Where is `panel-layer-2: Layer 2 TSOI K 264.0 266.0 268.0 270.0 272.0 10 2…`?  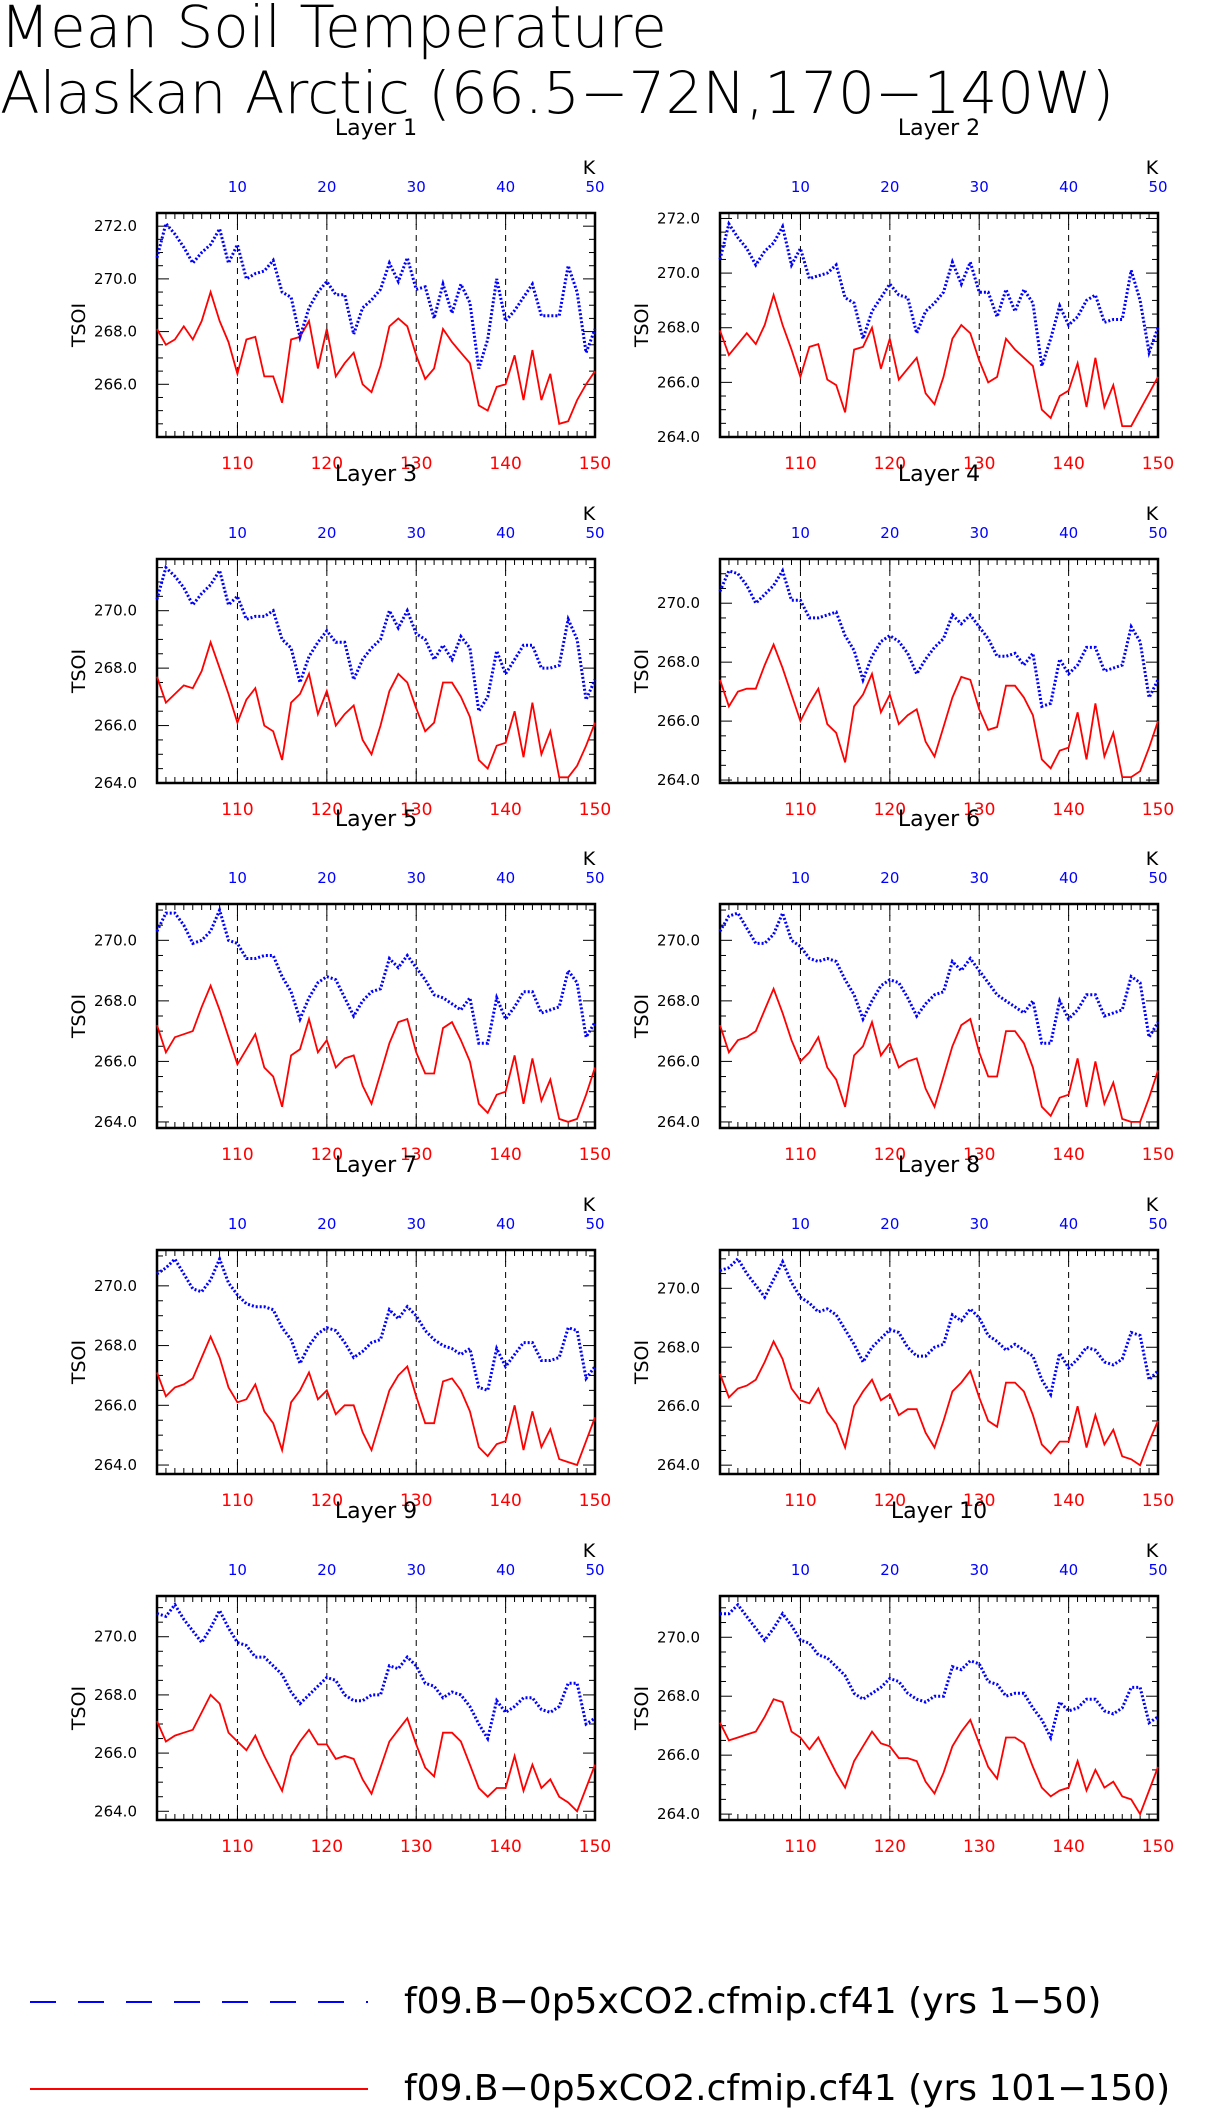 panel-layer-2: Layer 2 TSOI K 264.0 266.0 268.0 270.0 272.0 10 2… is located at coordinates (902, 295).